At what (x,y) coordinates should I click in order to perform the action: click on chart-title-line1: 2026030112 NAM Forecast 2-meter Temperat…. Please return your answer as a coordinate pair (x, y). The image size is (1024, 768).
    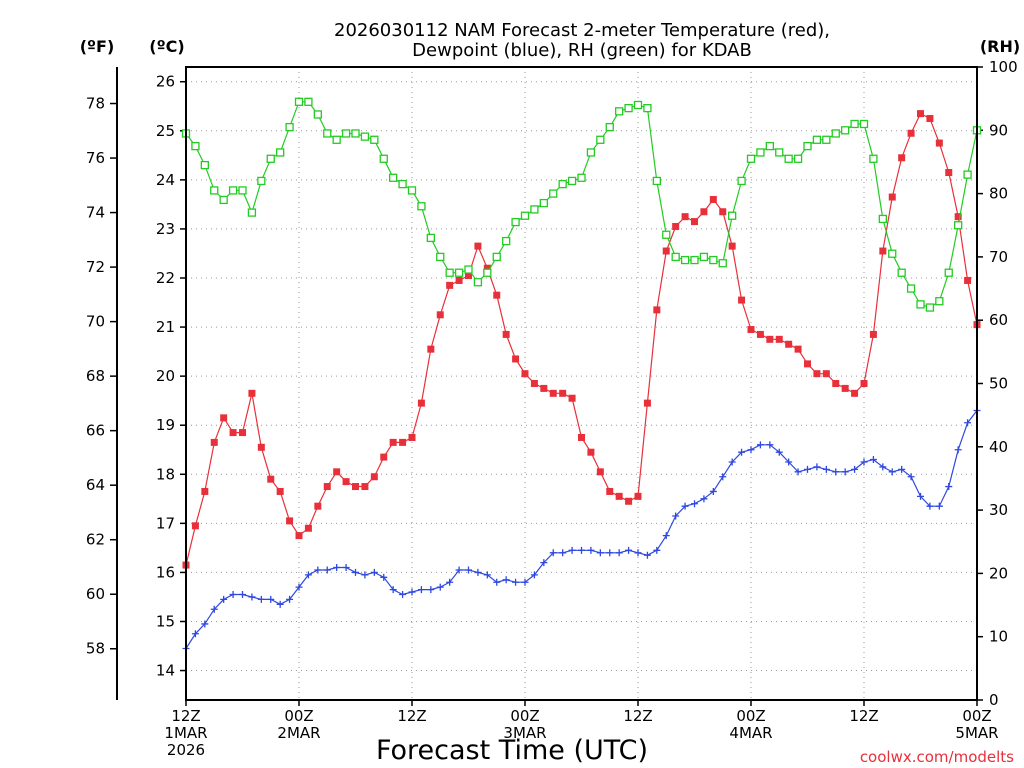
    Looking at the image, I should click on (582, 30).